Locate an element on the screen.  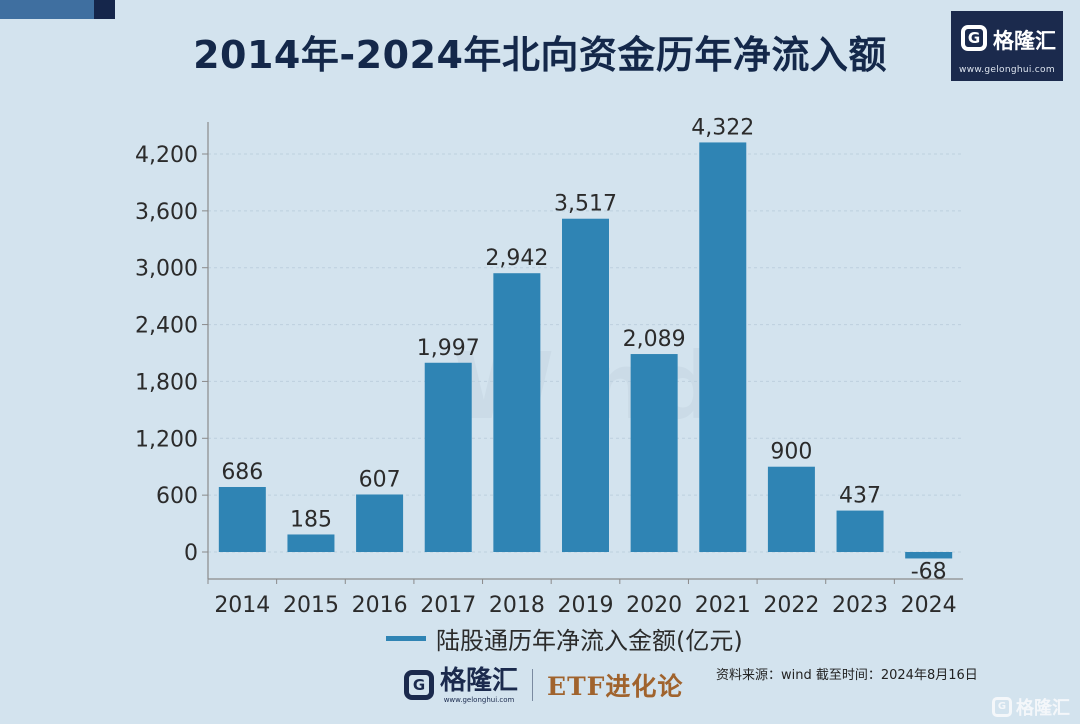
x-tick-label: 2019 is located at coordinates (586, 605).